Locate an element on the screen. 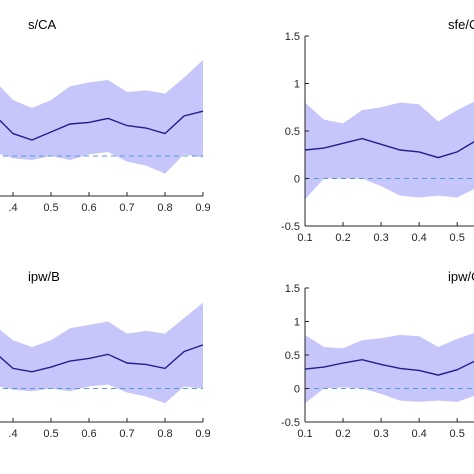  panel-title: ipw/B is located at coordinates (44, 276).